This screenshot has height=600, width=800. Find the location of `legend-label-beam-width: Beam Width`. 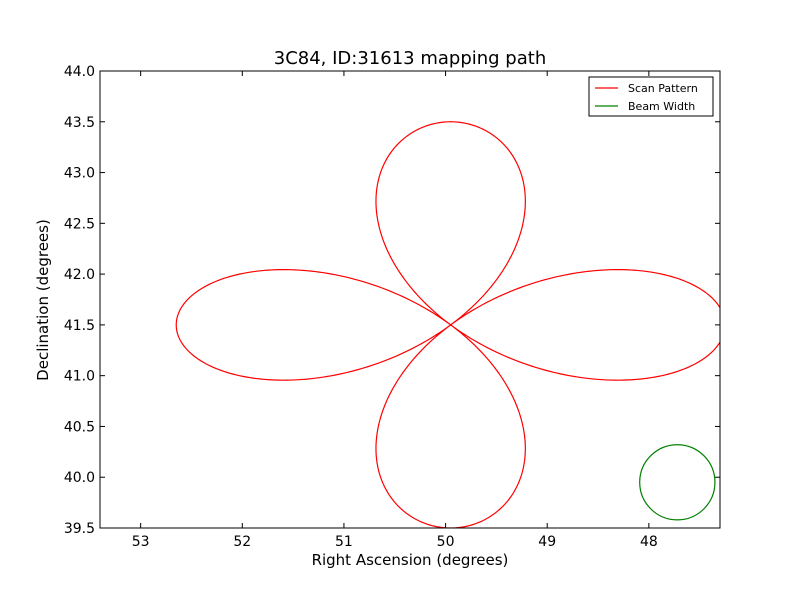

legend-label-beam-width: Beam Width is located at coordinates (661, 106).